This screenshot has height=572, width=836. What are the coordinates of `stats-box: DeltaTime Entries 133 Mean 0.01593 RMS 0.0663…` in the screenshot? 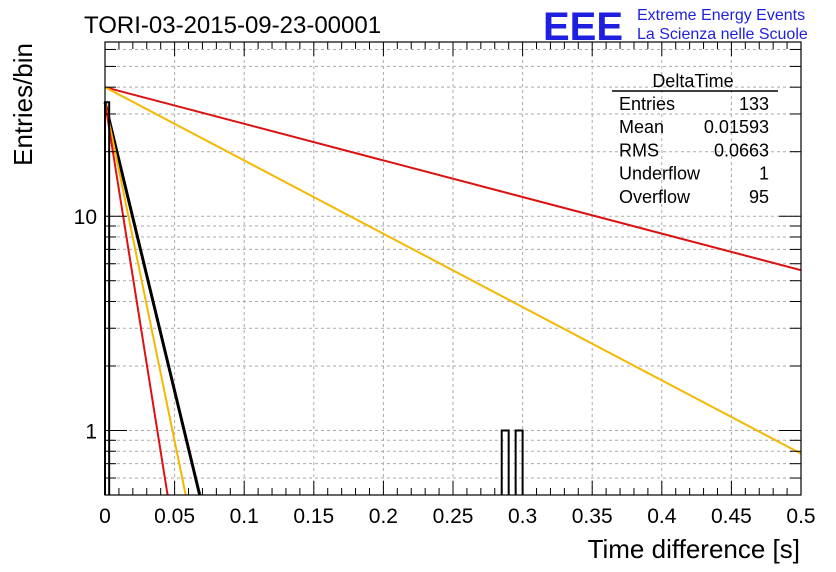 It's located at (695, 139).